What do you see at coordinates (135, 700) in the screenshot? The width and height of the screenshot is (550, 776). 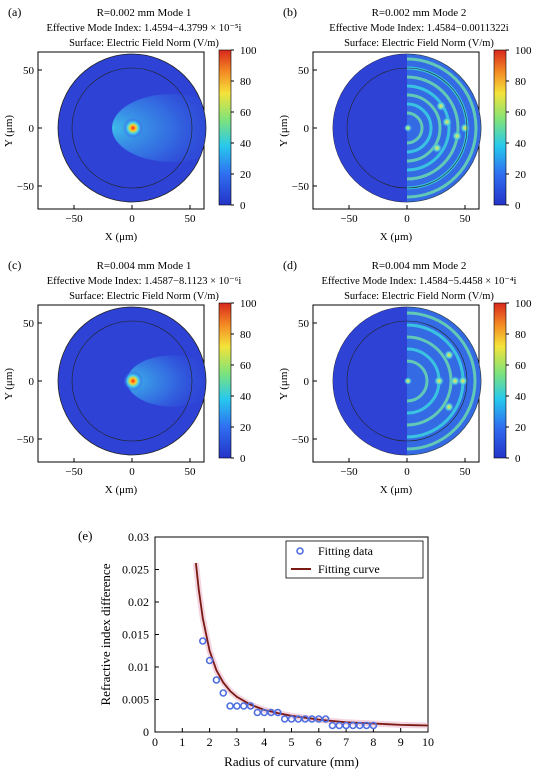 I see `y-tick-label: 0.005` at bounding box center [135, 700].